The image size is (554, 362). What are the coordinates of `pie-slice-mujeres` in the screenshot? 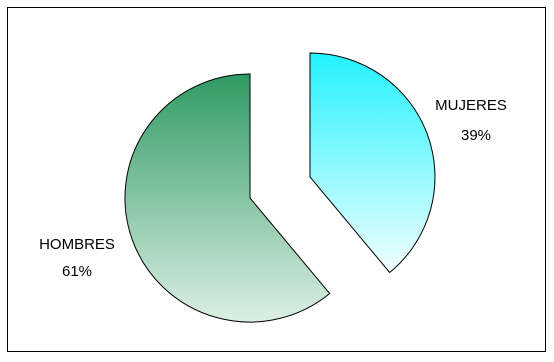 It's located at (372, 163).